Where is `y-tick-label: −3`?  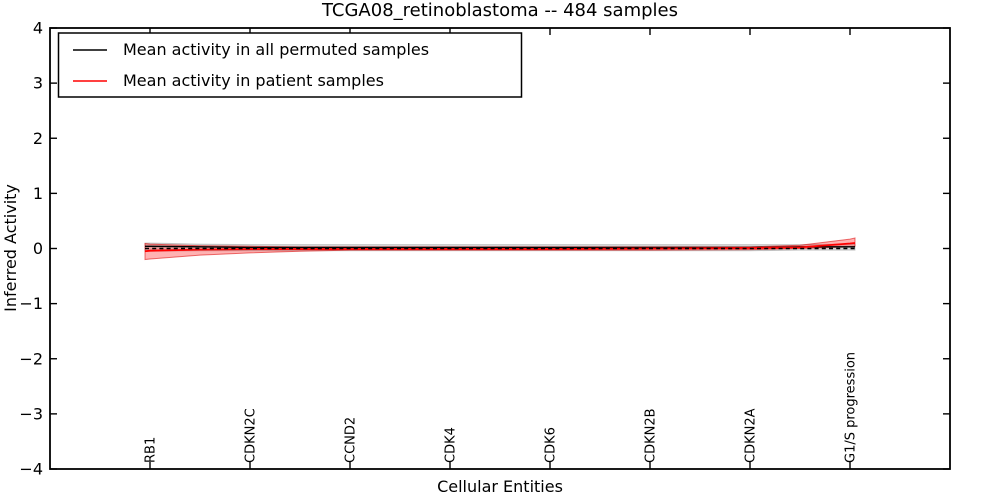 y-tick-label: −3 is located at coordinates (31, 413).